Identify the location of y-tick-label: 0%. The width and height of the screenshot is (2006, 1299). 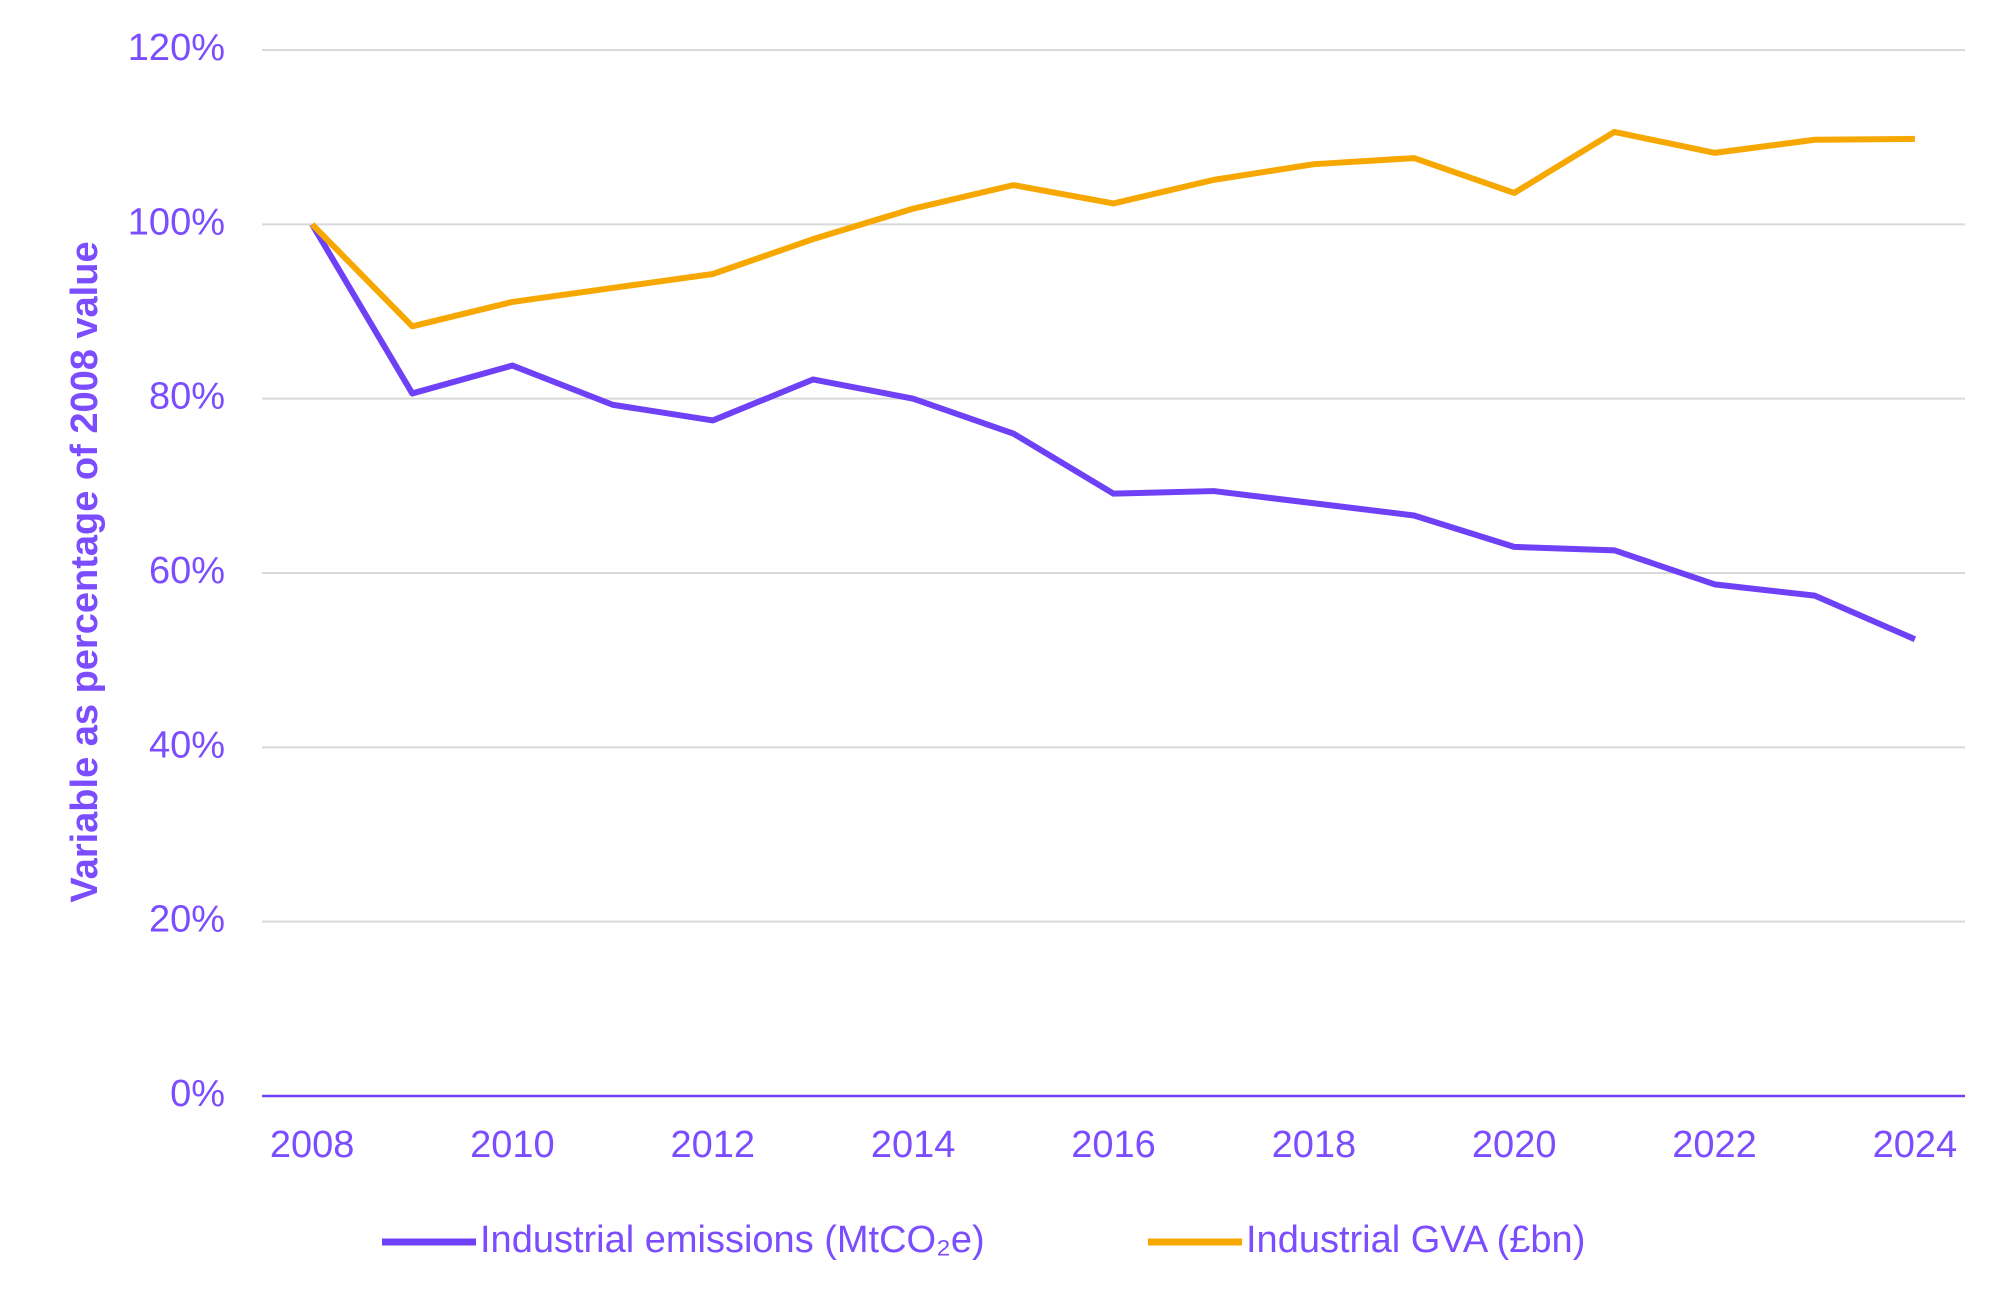
(197, 1094).